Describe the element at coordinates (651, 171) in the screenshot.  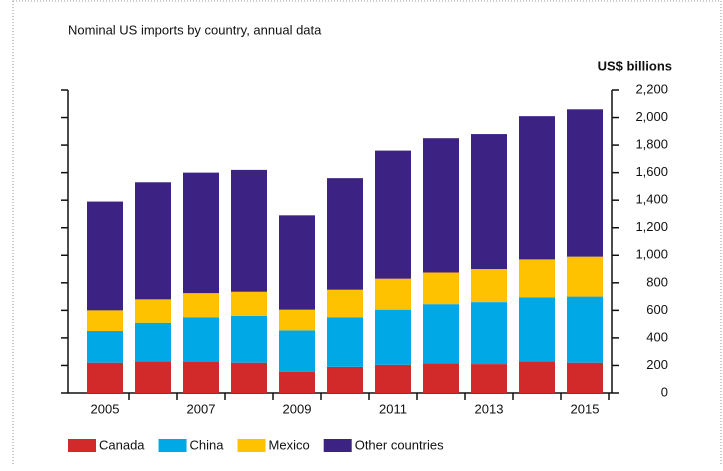
I see `y-tick-label: 1,600` at that location.